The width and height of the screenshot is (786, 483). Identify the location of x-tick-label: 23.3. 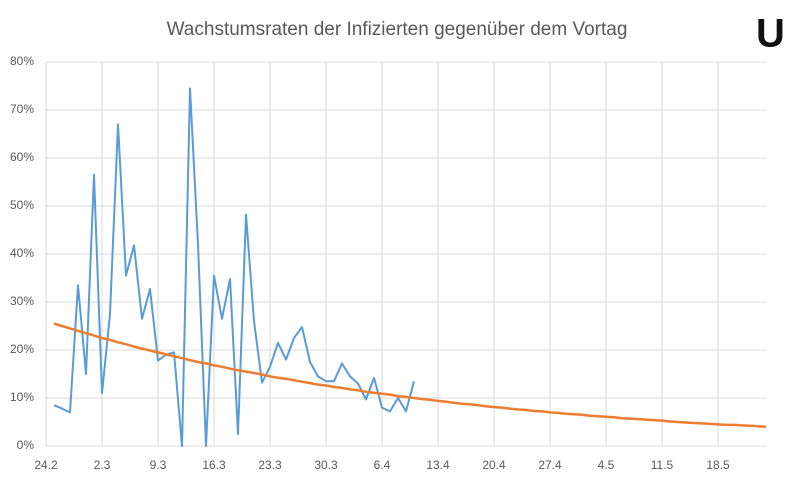
(270, 465).